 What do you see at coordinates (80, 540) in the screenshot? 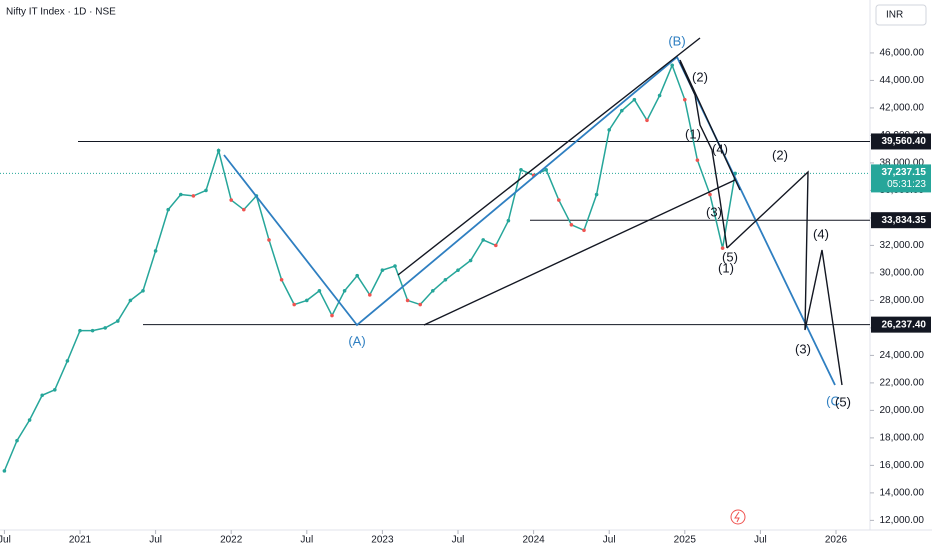
I see `x-tick-label: 2021` at bounding box center [80, 540].